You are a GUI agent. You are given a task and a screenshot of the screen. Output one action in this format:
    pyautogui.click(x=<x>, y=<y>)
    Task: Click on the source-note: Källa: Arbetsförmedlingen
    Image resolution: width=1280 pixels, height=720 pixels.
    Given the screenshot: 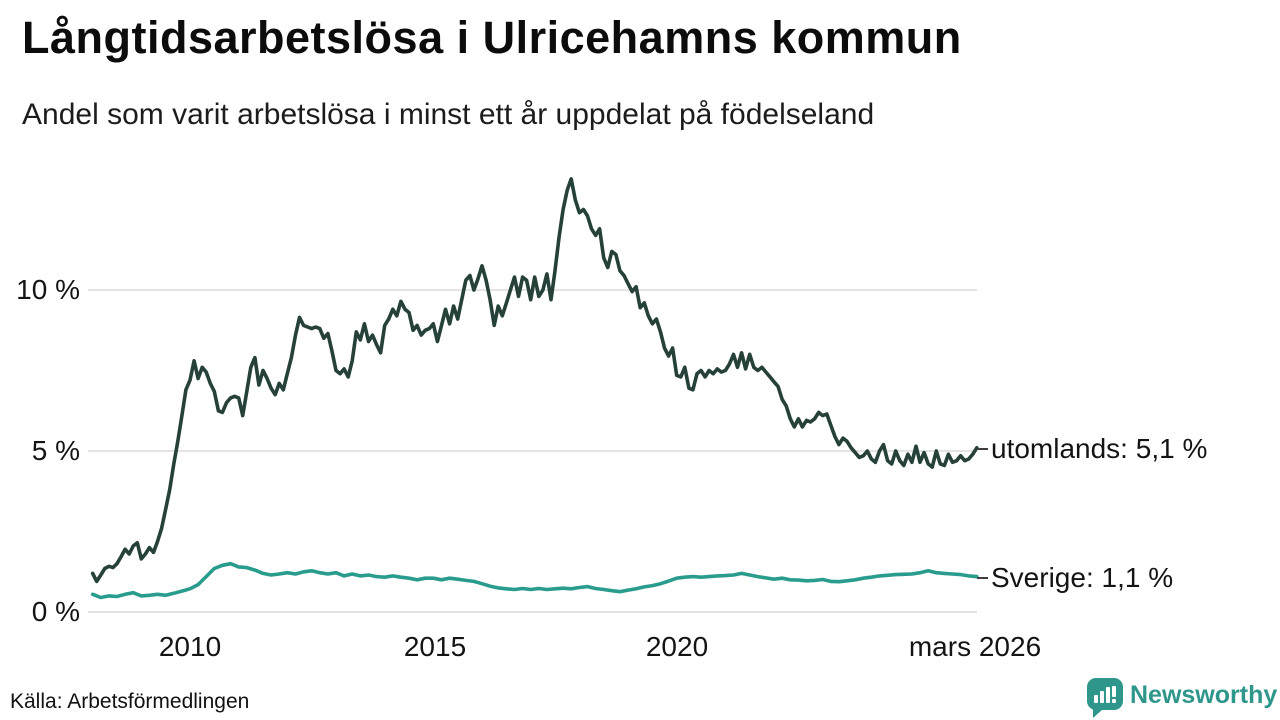 What is the action you would take?
    pyautogui.click(x=130, y=701)
    